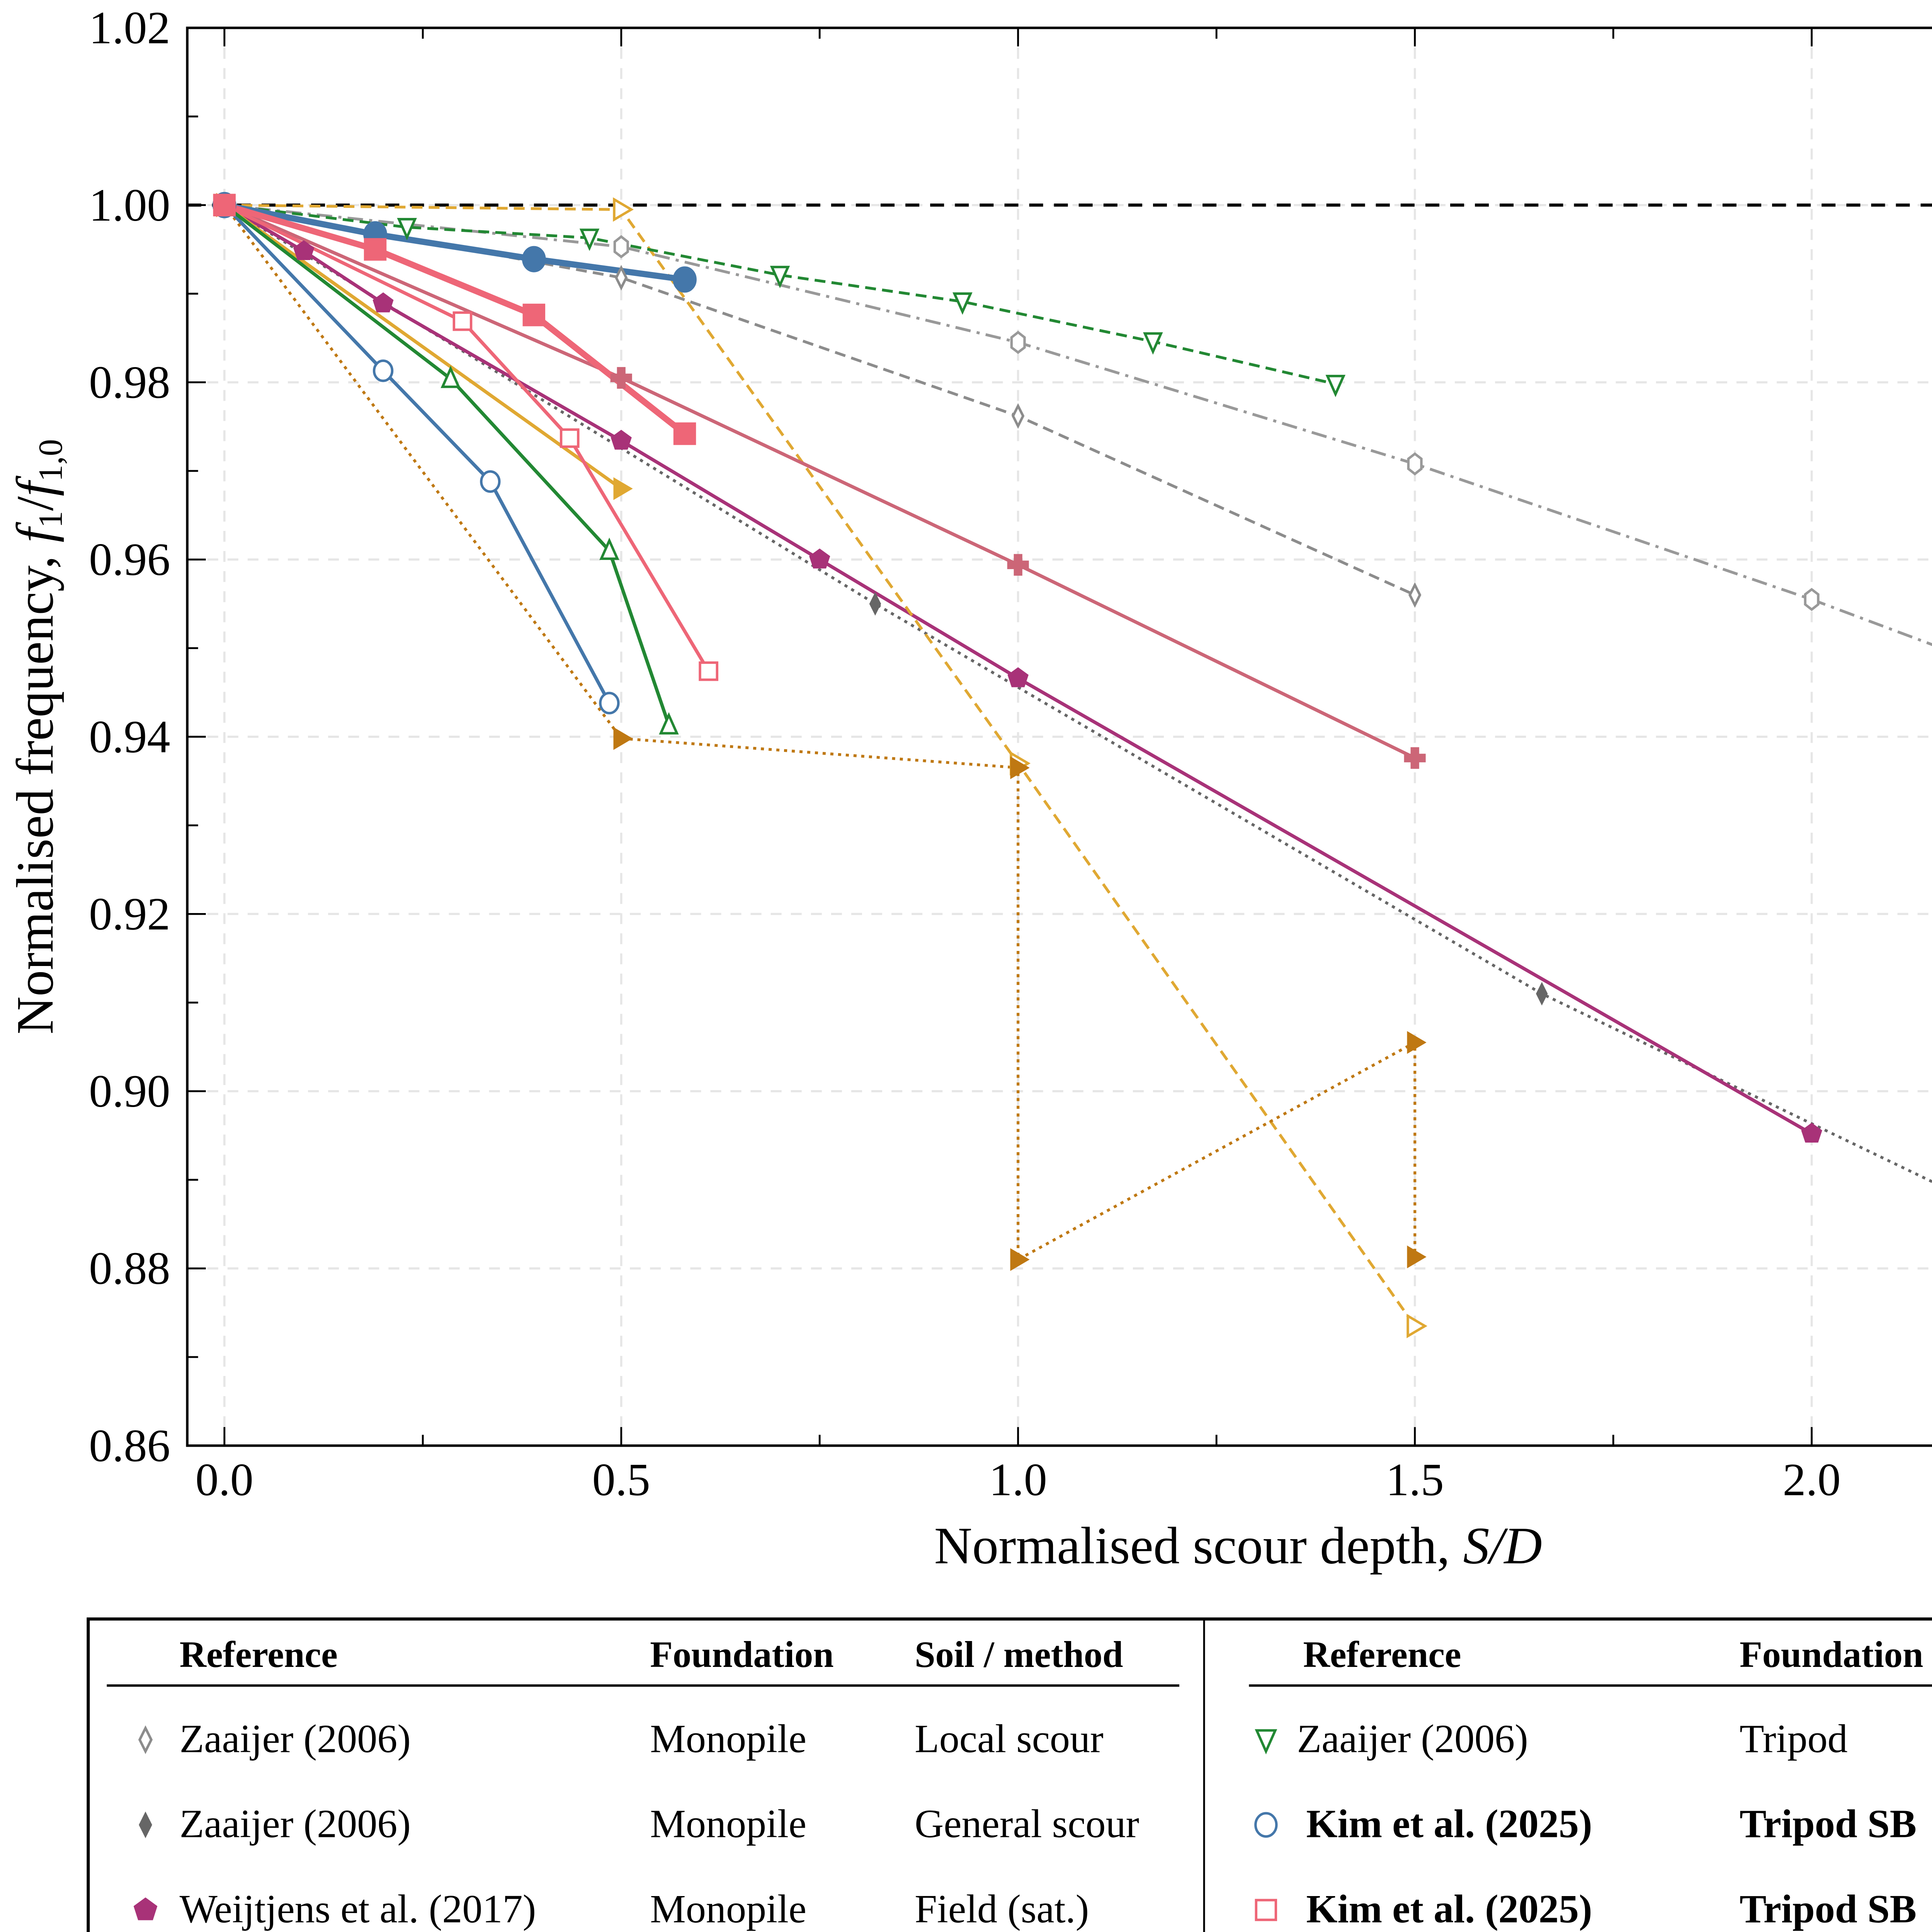  What do you see at coordinates (1828, 1824) in the screenshot?
I see `legend-foundation: Tripod SB` at bounding box center [1828, 1824].